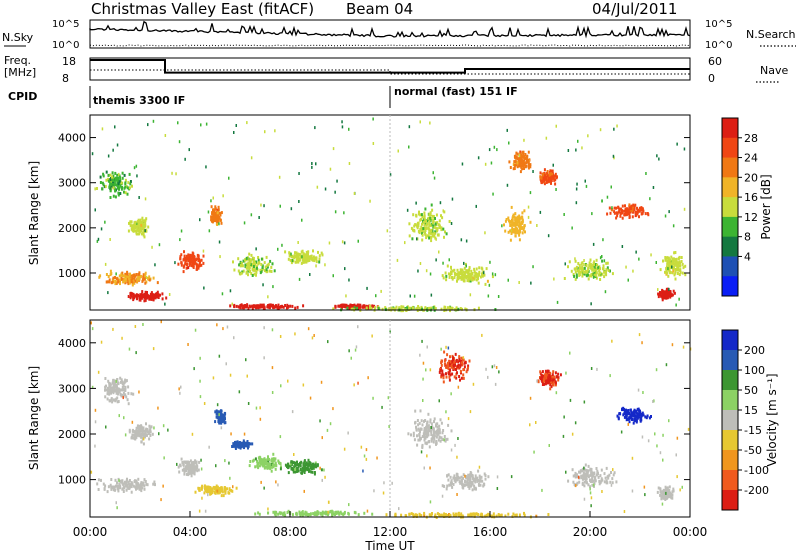 Image resolution: width=800 pixels, height=554 pixels. Describe the element at coordinates (65, 78) in the screenshot. I see `freq-tick-bottom: 8` at that location.